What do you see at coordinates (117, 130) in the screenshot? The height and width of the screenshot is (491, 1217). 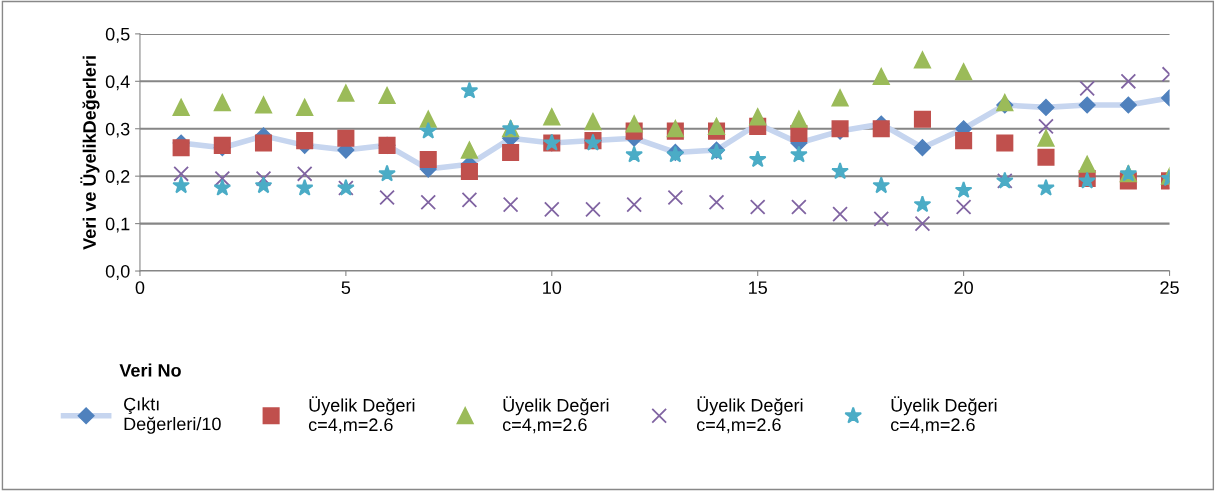 I see `y-tick-label: 0,3` at bounding box center [117, 130].